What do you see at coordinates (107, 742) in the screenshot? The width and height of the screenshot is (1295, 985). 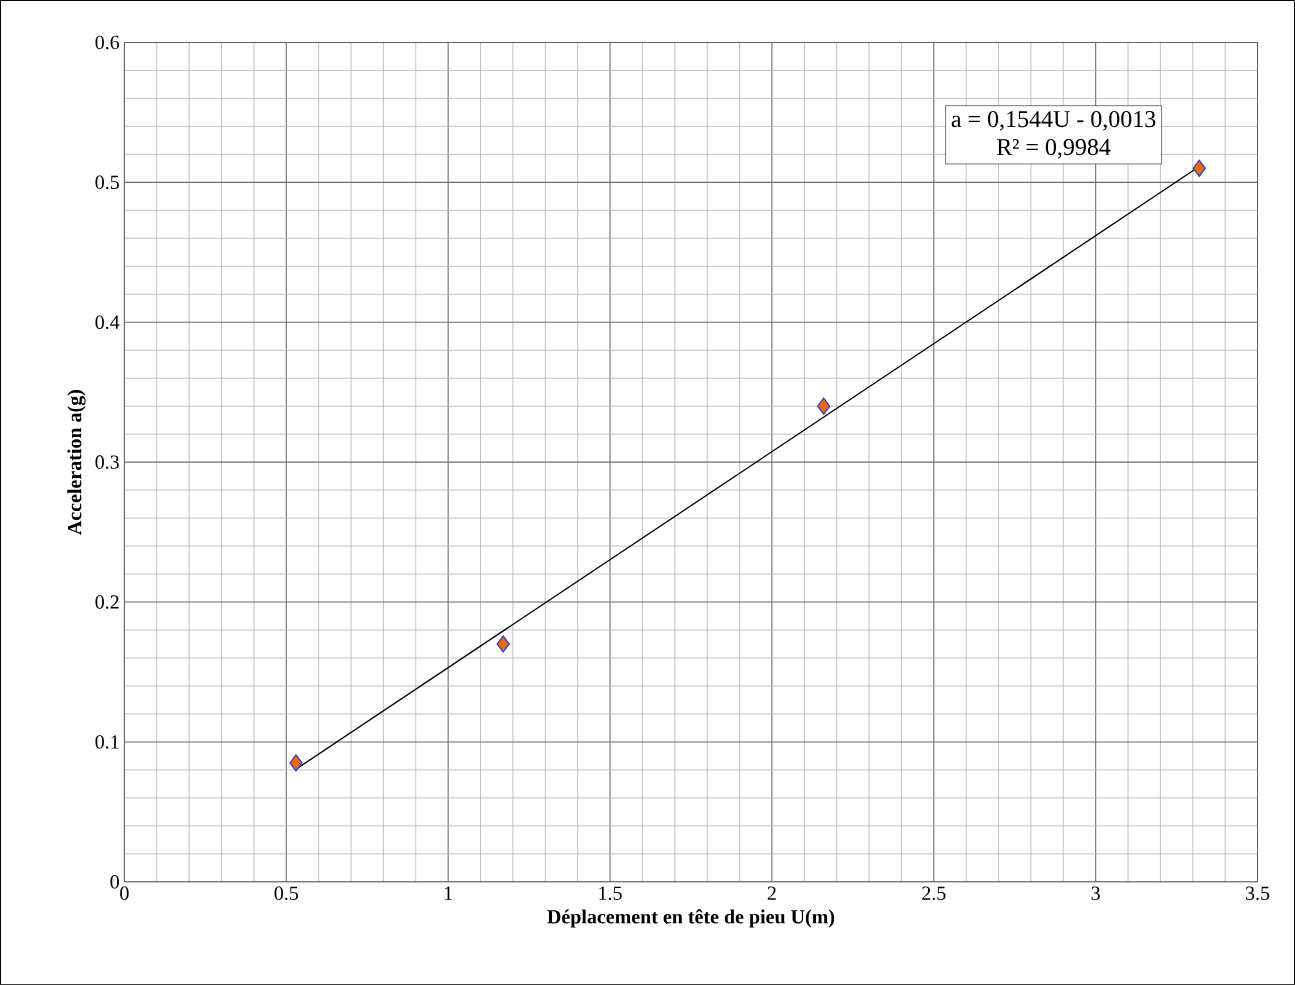 I see `y-tick-label: 0.1` at bounding box center [107, 742].